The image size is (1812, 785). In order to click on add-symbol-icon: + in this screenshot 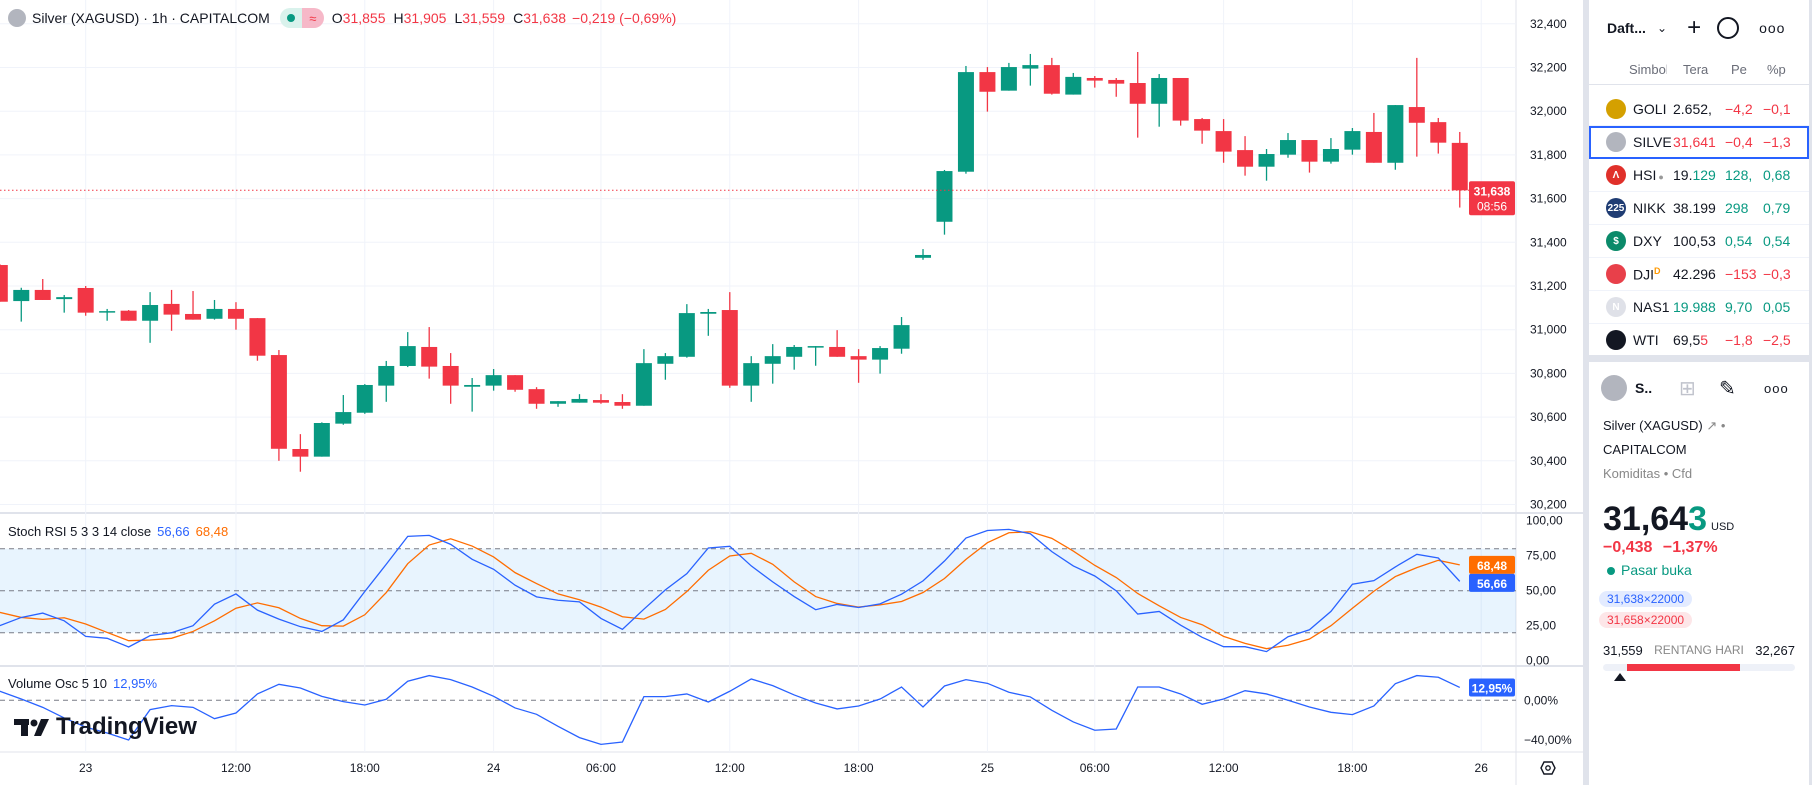, I will do `click(1694, 27)`.